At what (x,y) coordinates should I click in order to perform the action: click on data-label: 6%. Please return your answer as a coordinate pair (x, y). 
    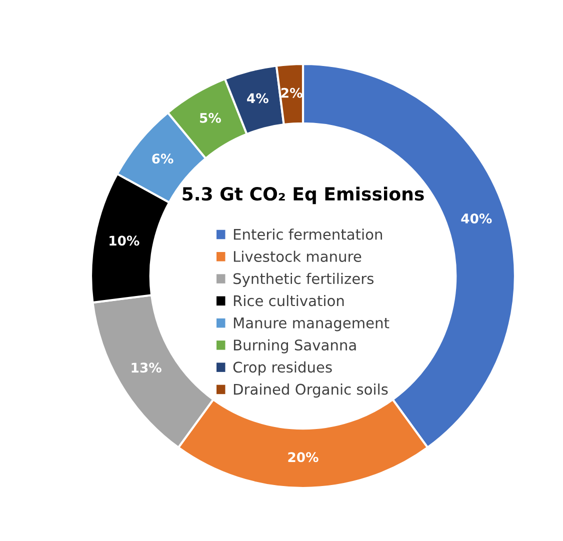
    Looking at the image, I should click on (163, 159).